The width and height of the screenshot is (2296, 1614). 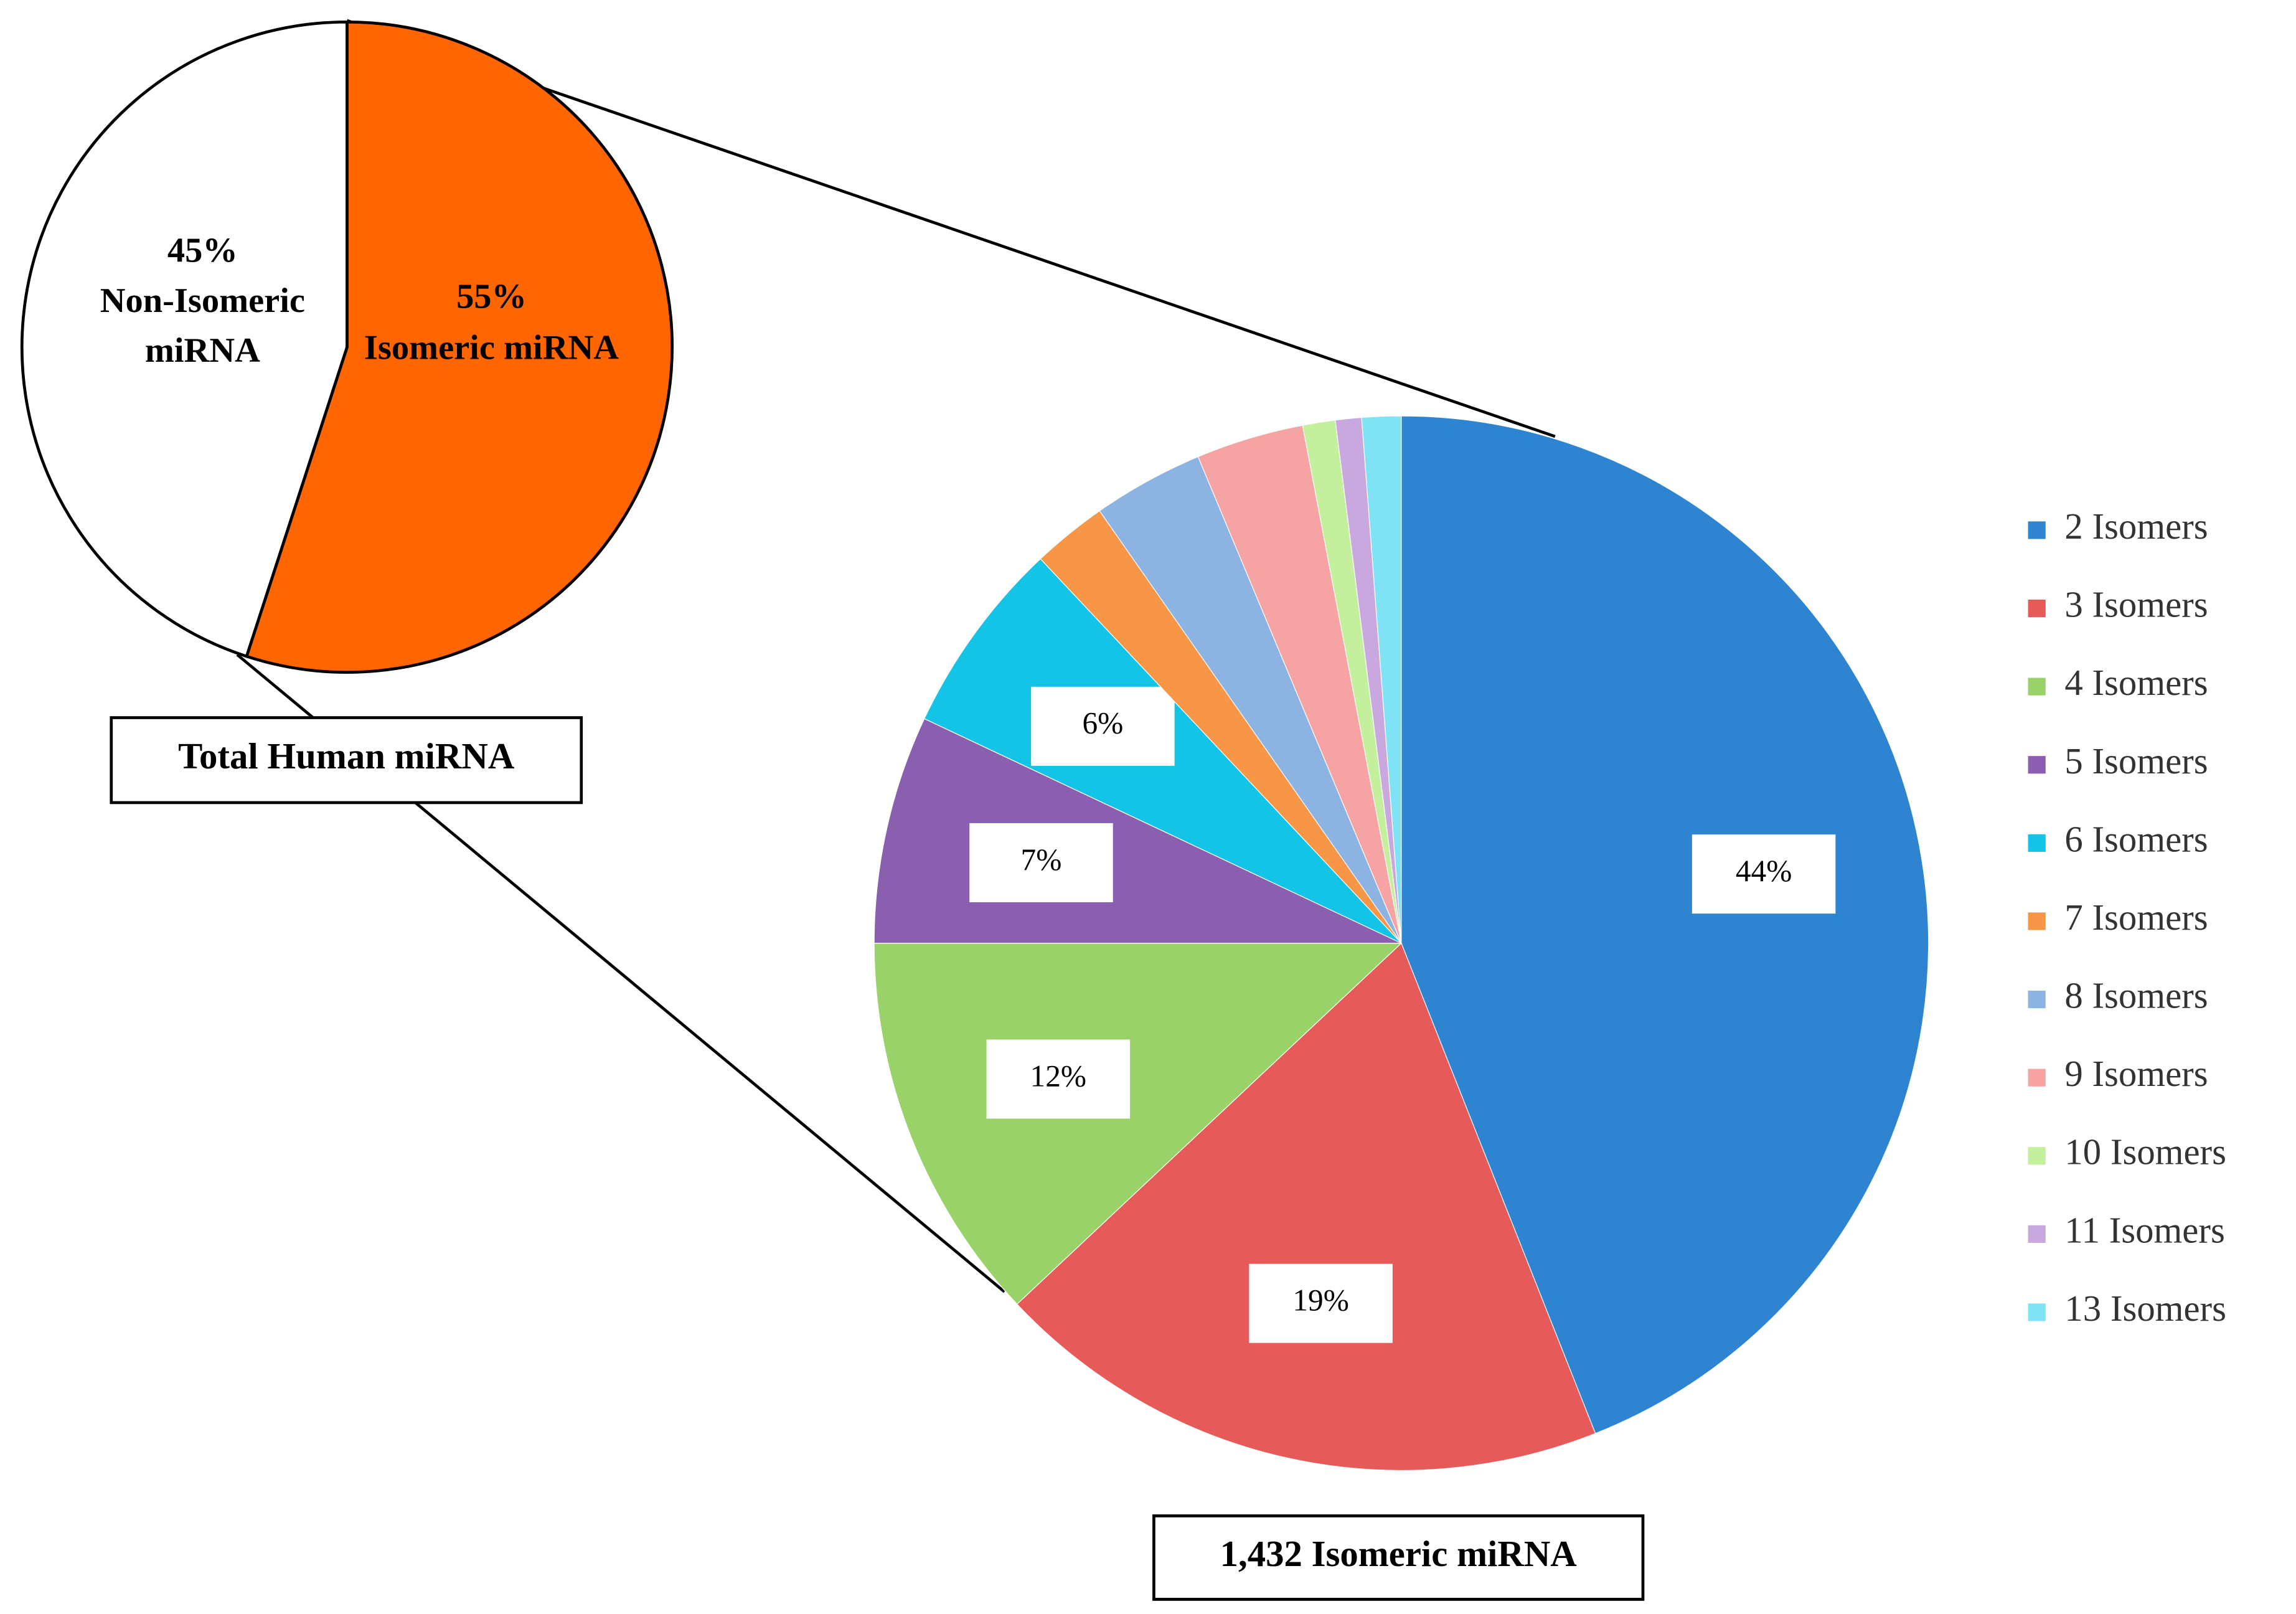 I want to click on caption: Total Human miRNA, so click(x=346, y=756).